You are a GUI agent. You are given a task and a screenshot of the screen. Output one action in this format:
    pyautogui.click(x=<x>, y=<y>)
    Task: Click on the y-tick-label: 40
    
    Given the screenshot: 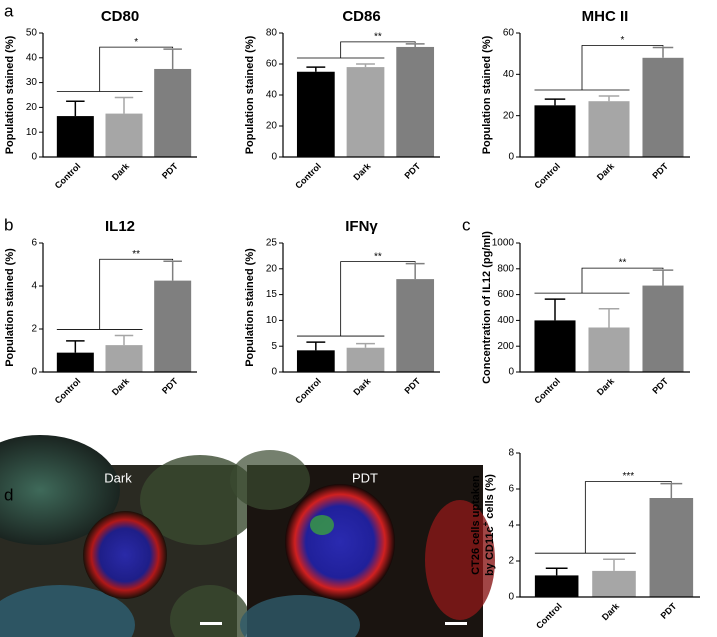 What is the action you would take?
    pyautogui.click(x=509, y=74)
    